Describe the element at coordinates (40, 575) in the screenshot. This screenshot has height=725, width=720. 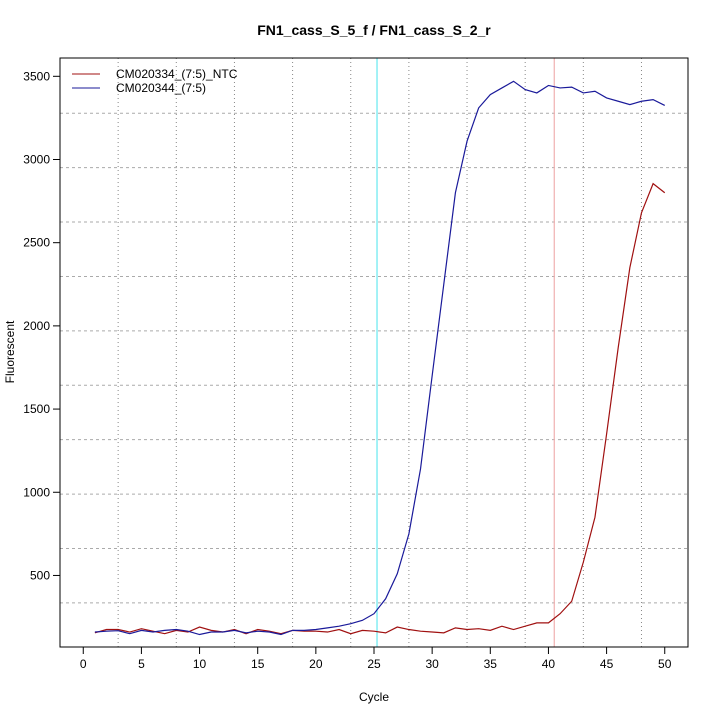
I see `y-tick-label: 500` at that location.